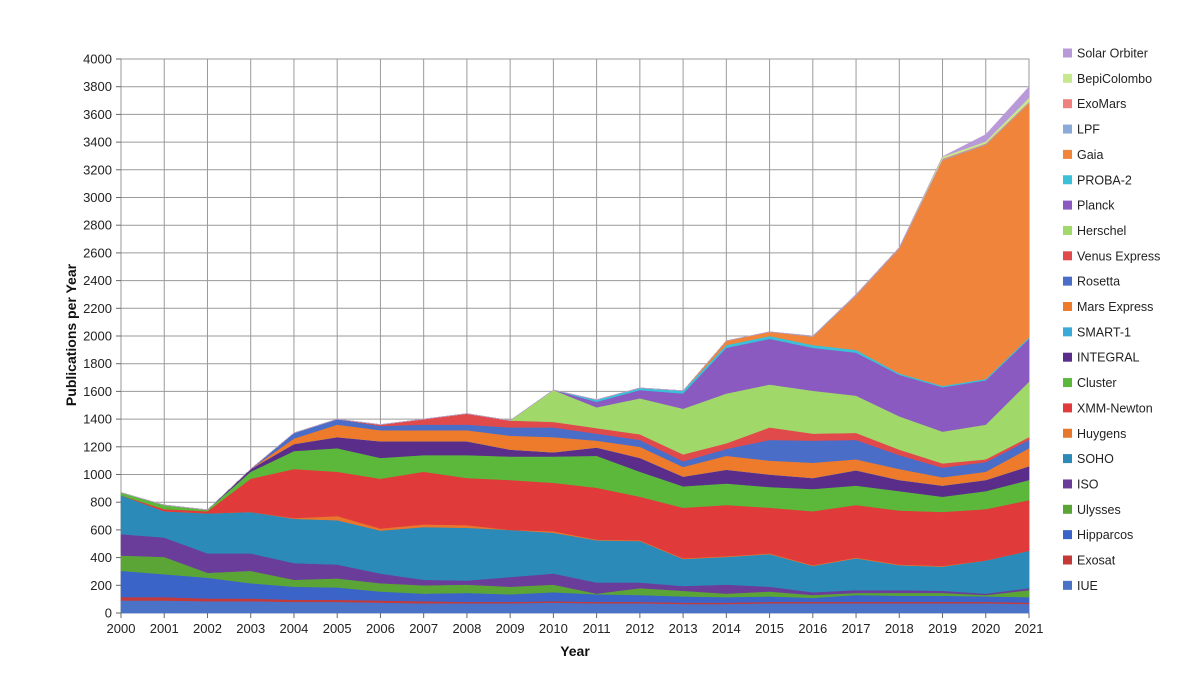  I want to click on legend-label-planck: Planck, so click(1096, 206).